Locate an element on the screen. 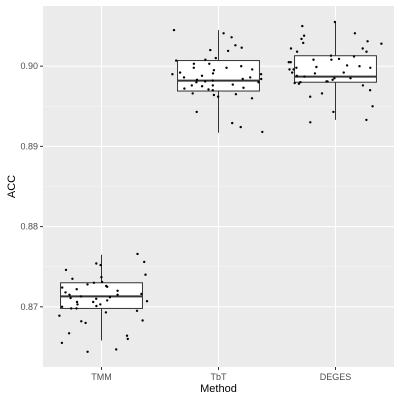 Image resolution: width=400 pixels, height=400 pixels. x-tick-label: TMM is located at coordinates (101, 377).